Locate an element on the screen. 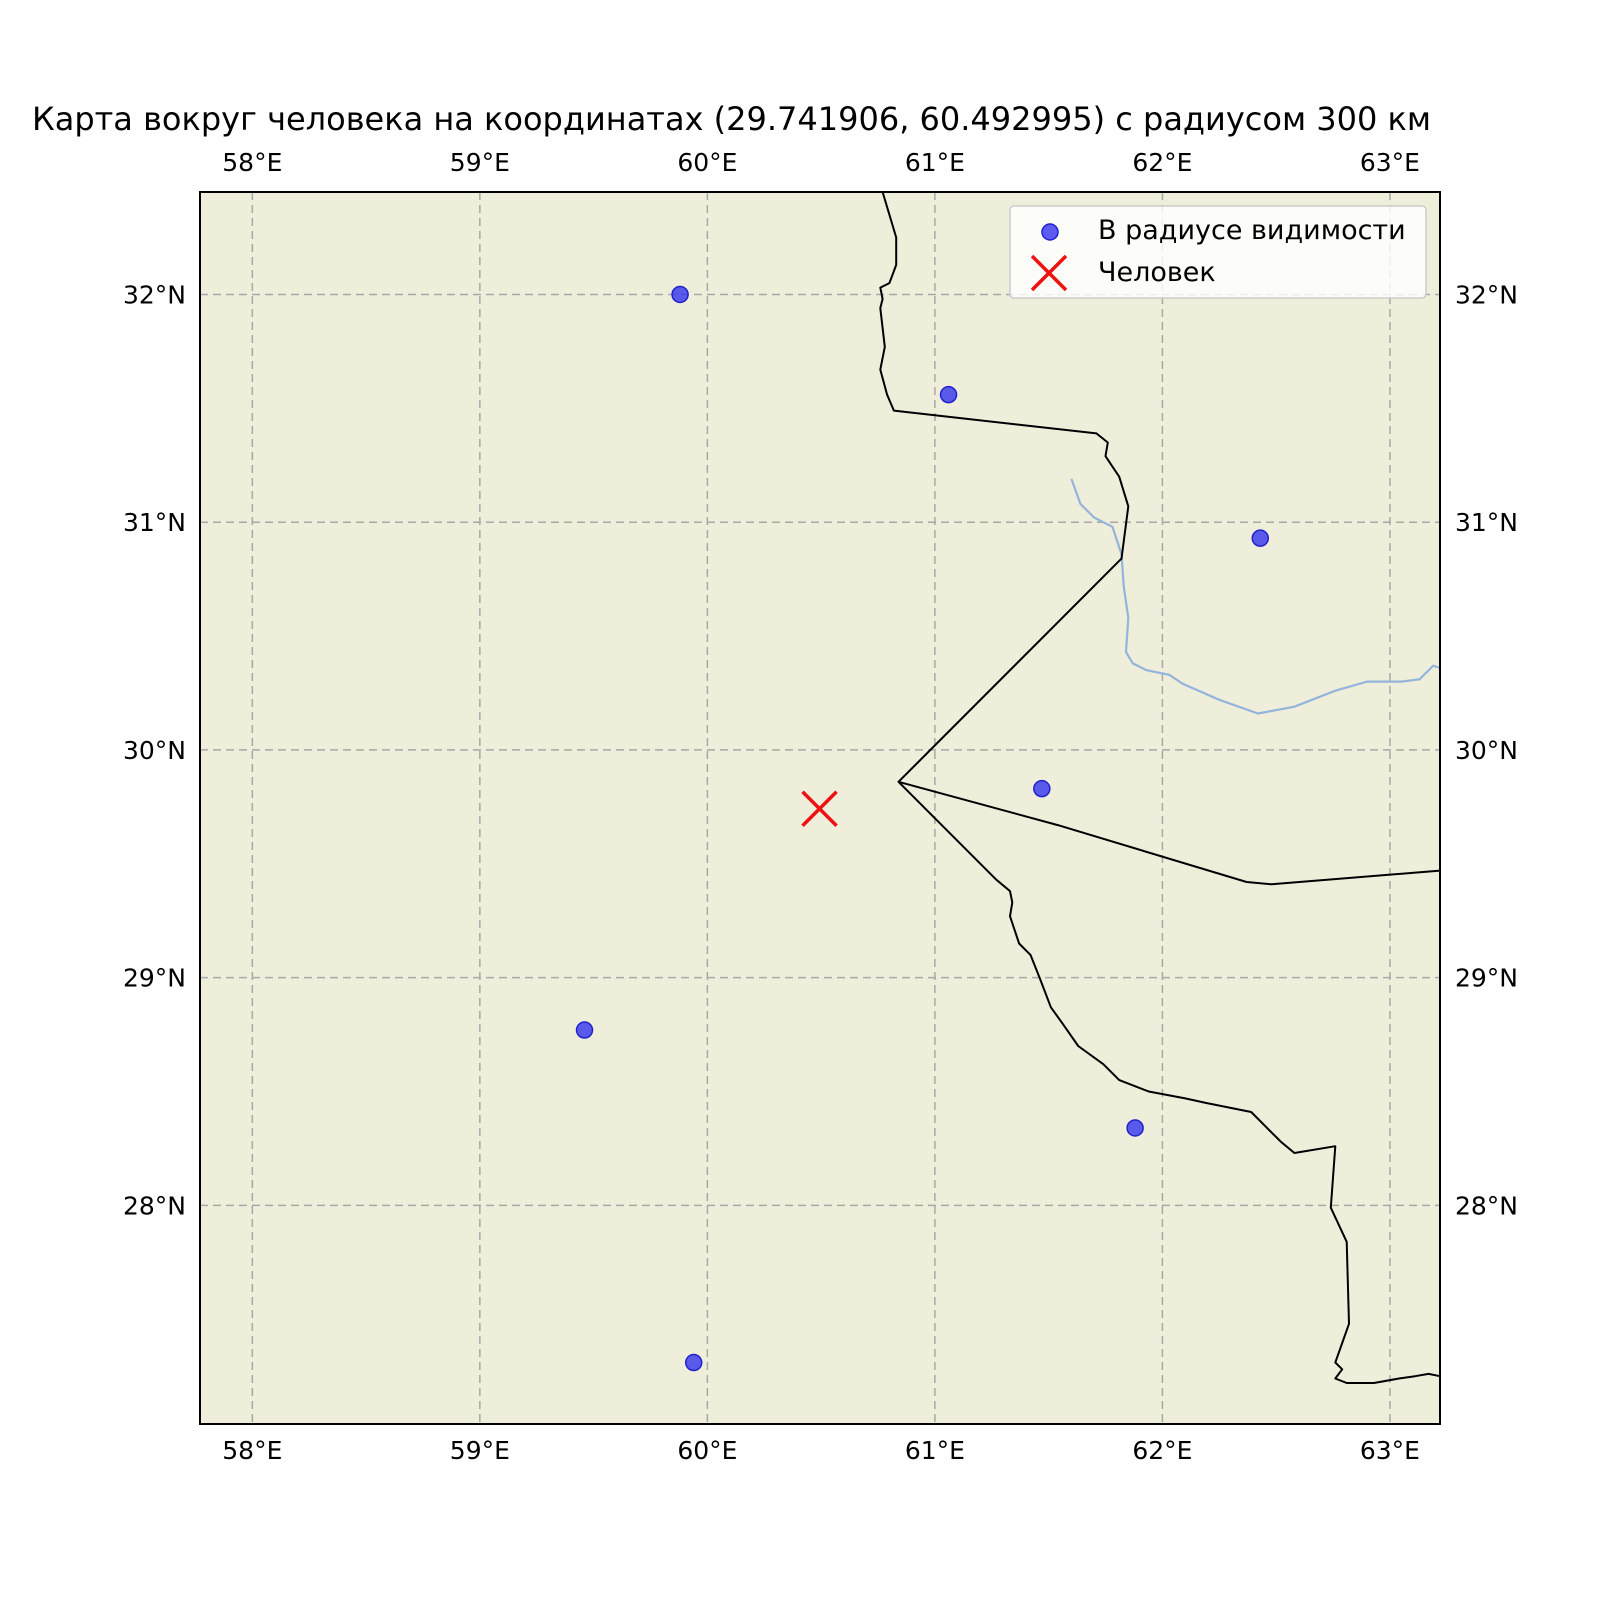 Image resolution: width=1600 pixels, height=1600 pixels. legend-box is located at coordinates (1218, 252).